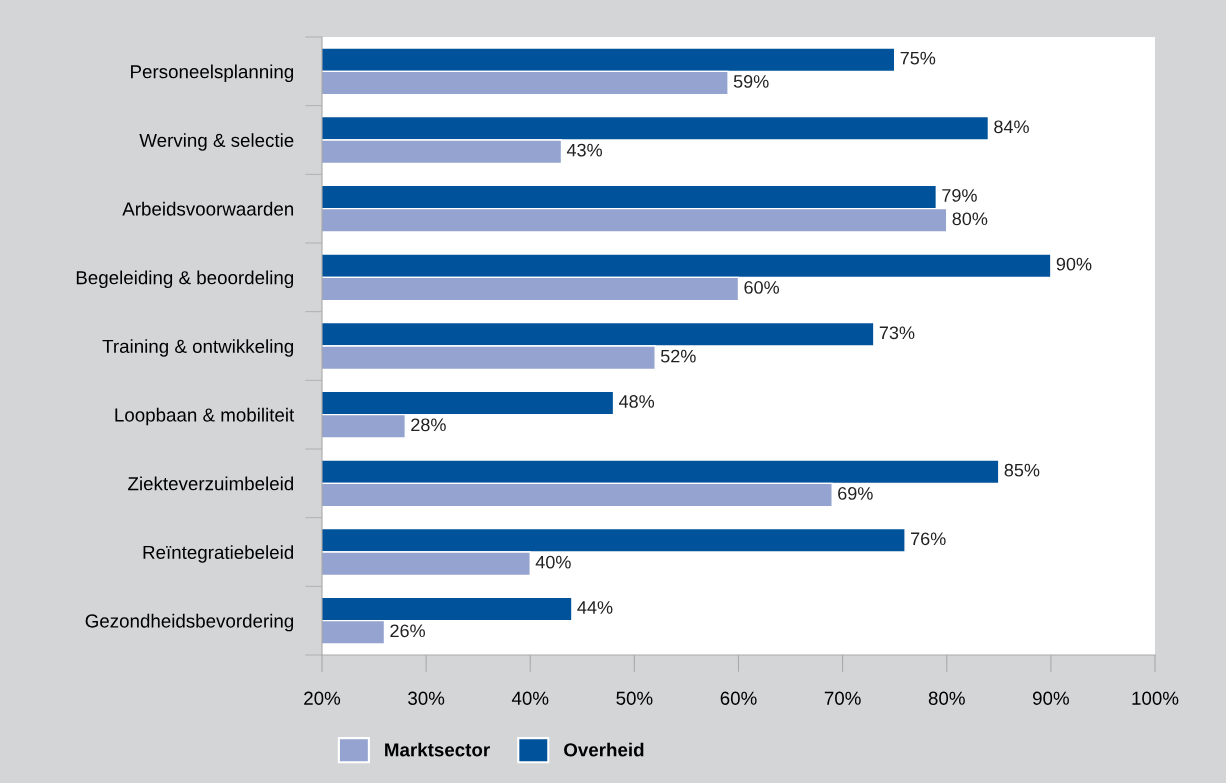 The height and width of the screenshot is (783, 1226). I want to click on data-label: 59%, so click(751, 81).